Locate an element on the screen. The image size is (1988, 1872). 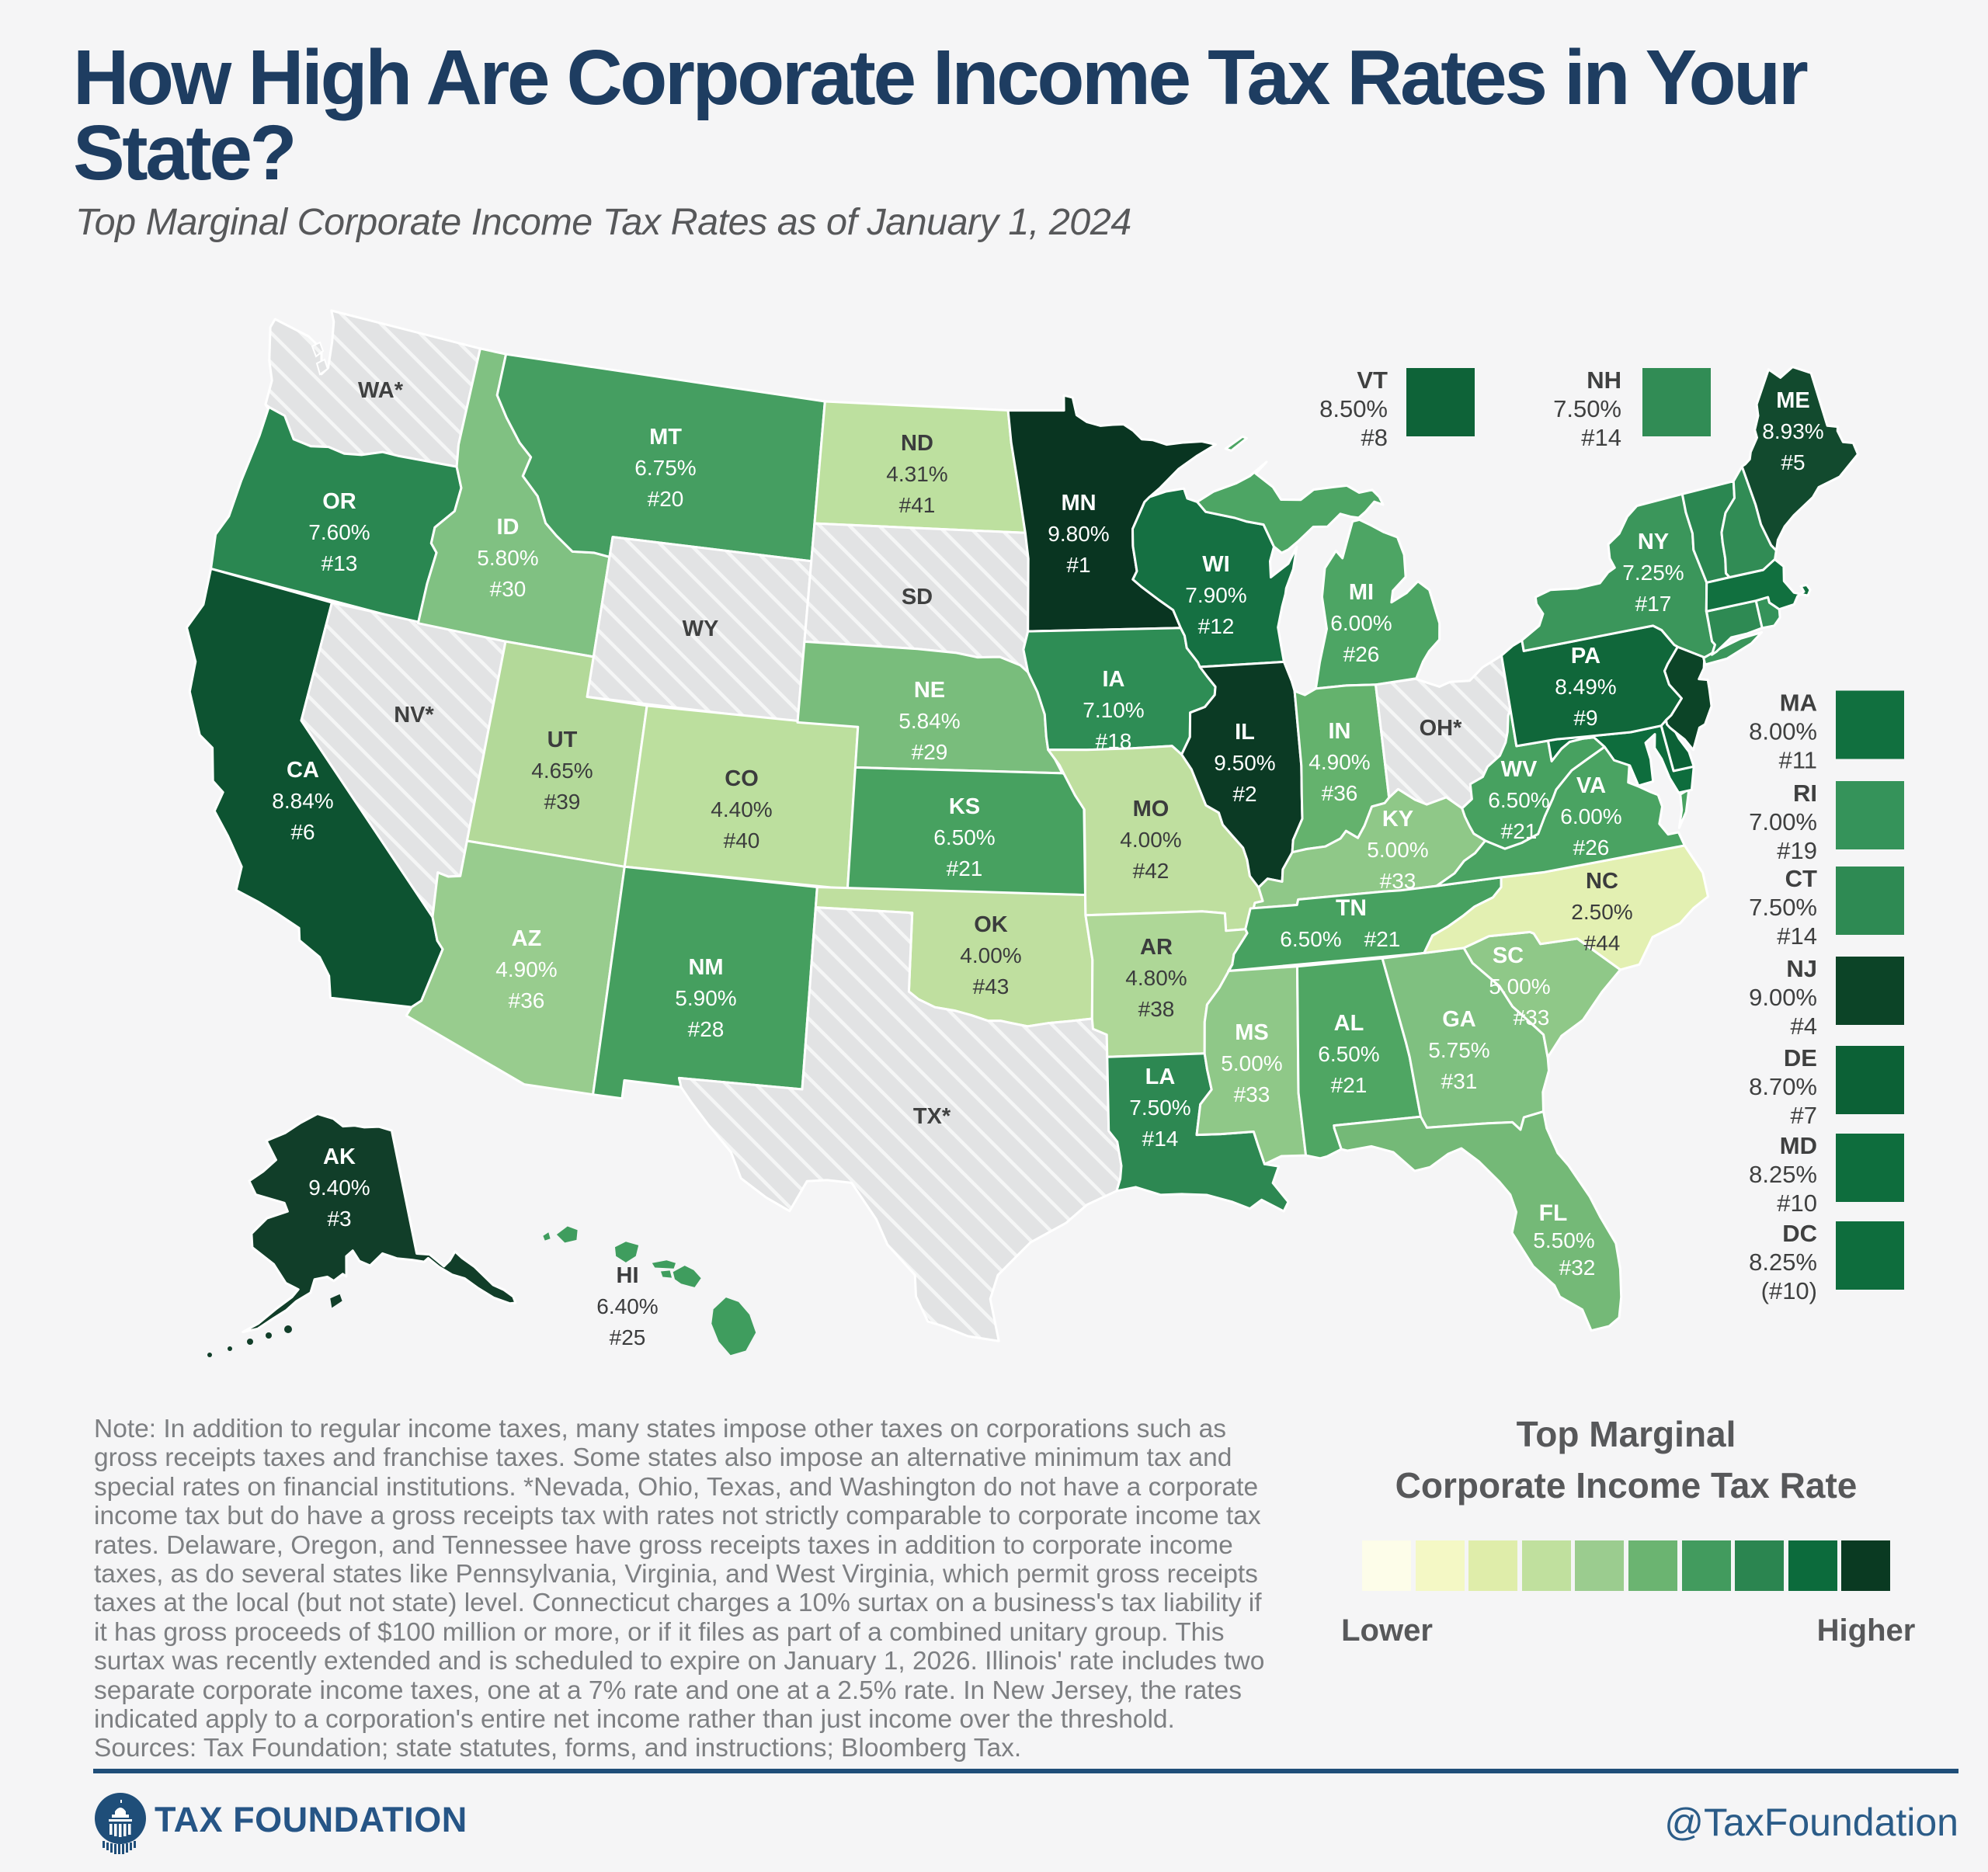
svg-text: 7.60% is located at coordinates (339, 532).